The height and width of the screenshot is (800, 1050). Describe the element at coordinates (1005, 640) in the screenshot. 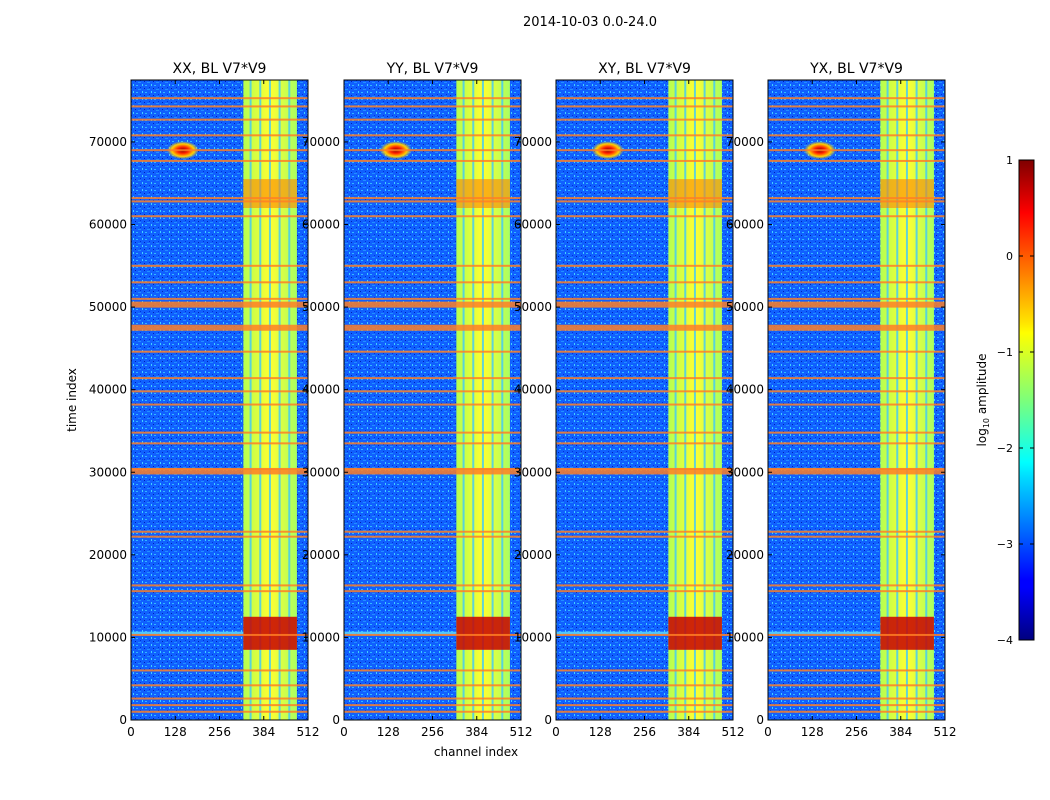

I see `colorbar-tick-label: −4` at that location.